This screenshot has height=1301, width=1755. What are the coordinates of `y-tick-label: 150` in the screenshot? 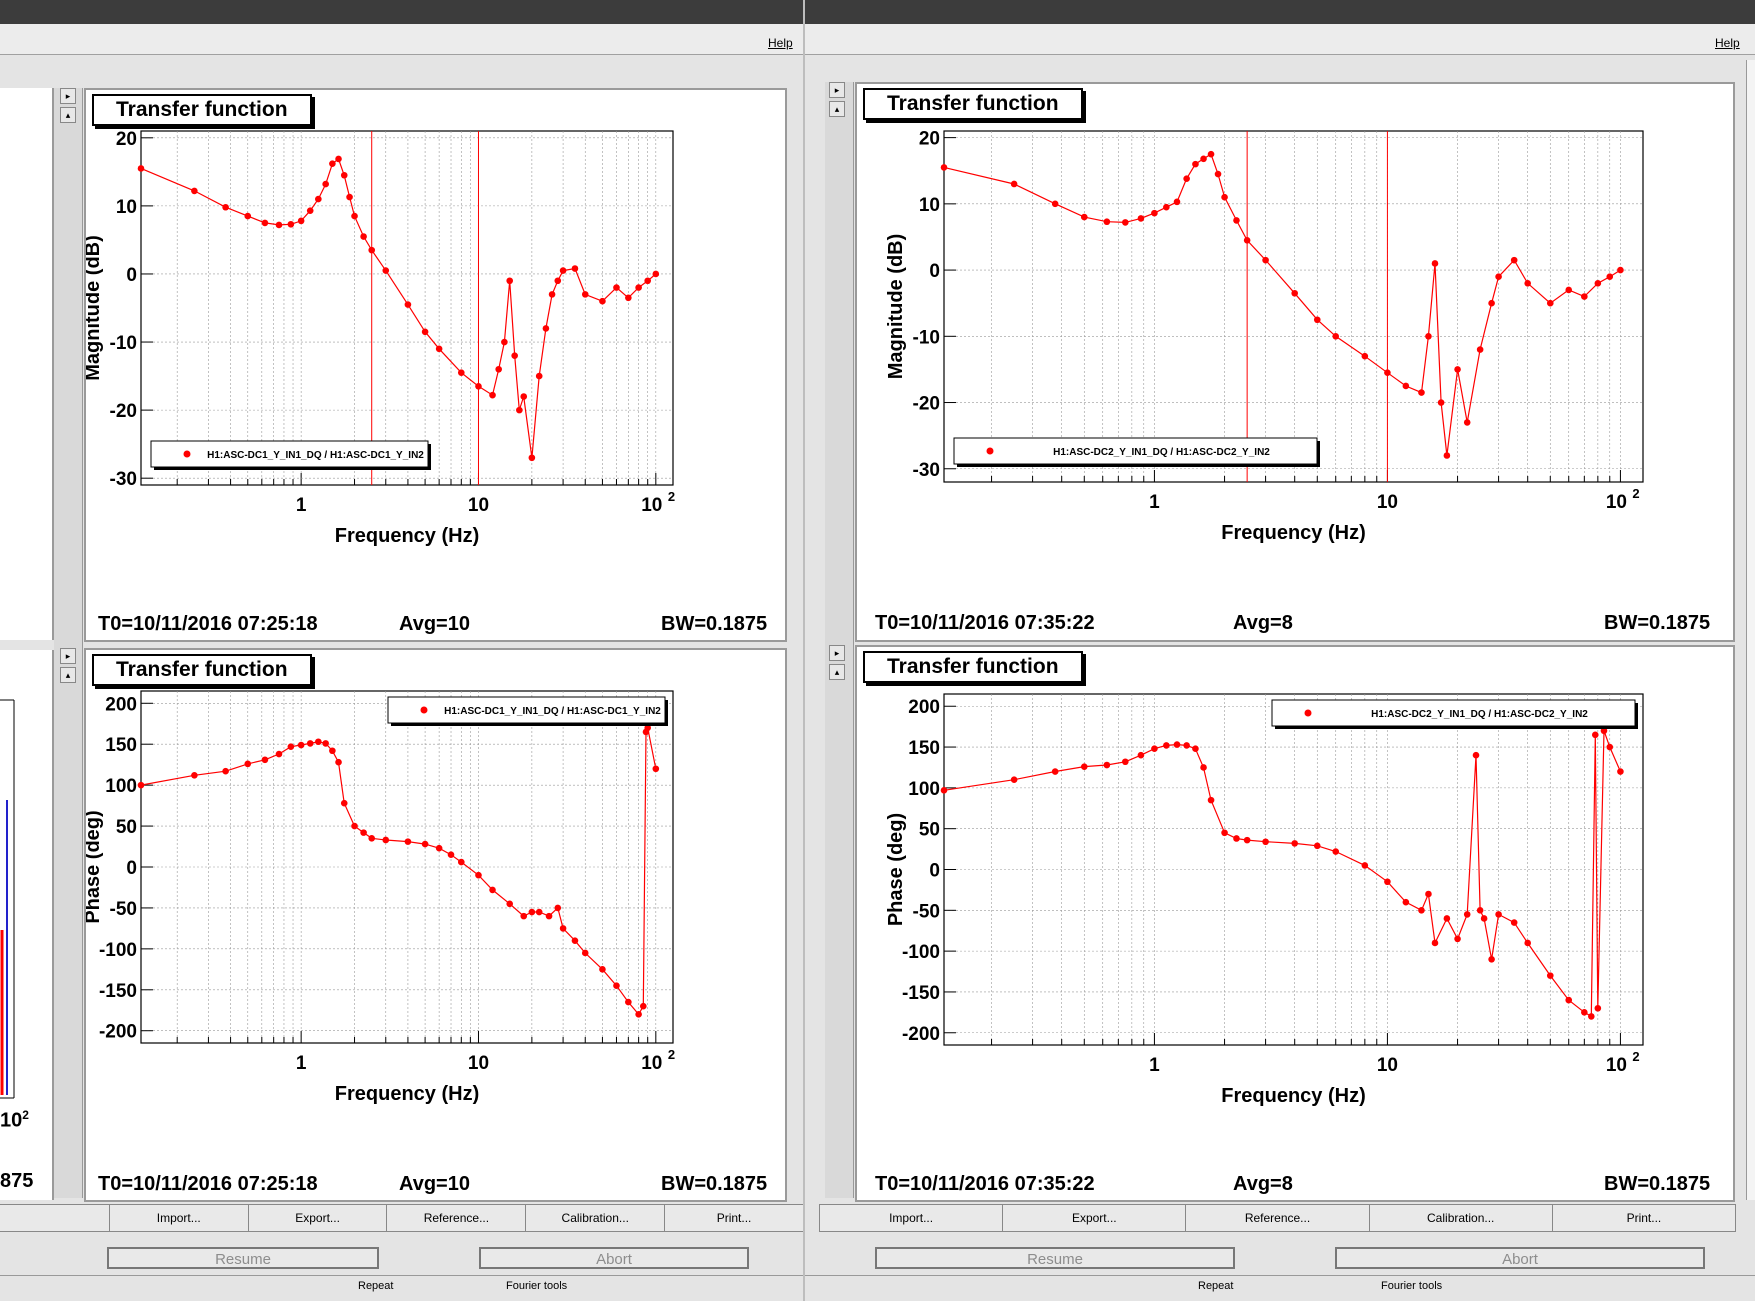 It's located at (924, 748).